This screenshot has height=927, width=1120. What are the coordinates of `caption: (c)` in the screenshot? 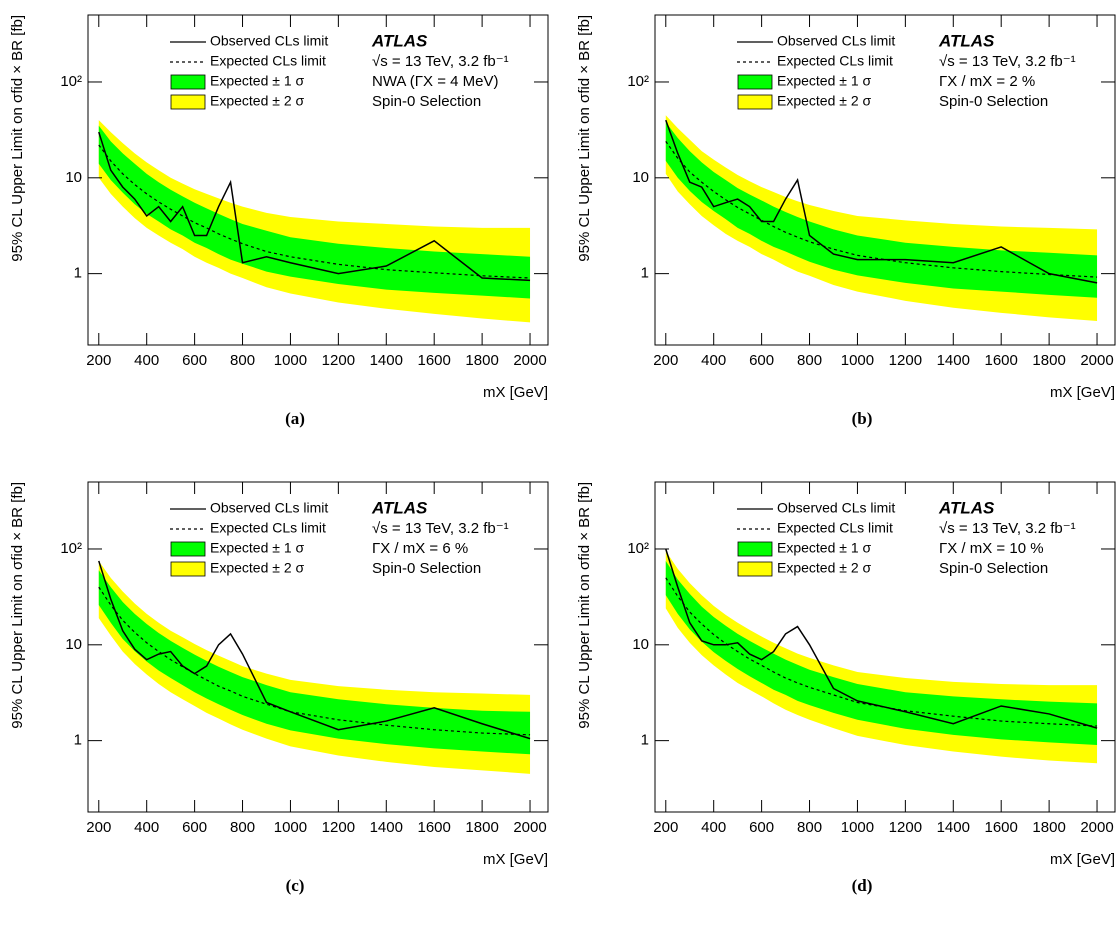 It's located at (295, 885).